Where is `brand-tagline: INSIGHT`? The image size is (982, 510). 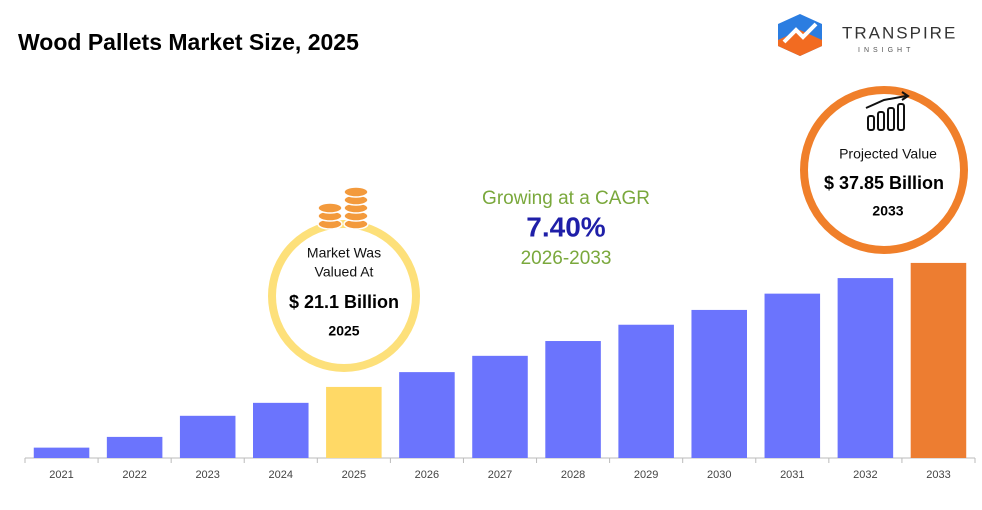
brand-tagline: INSIGHT is located at coordinates (886, 50).